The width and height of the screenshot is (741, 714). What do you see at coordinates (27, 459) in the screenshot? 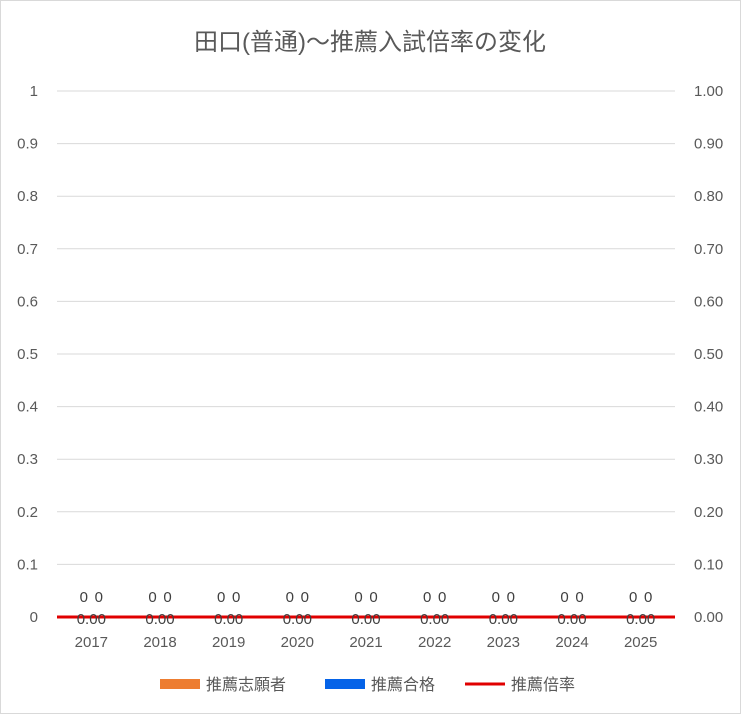
I see `left-tick-label: 0.3` at bounding box center [27, 459].